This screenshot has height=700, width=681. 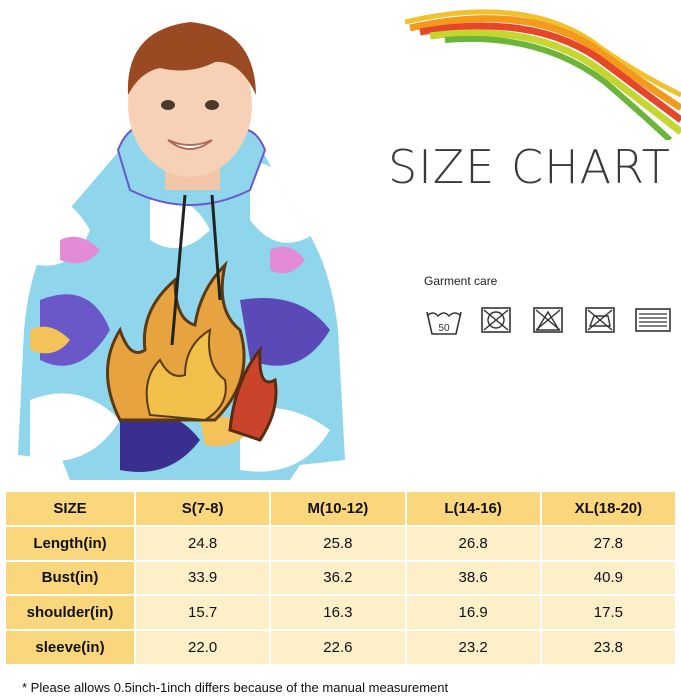 I want to click on table-cell: 23.2, so click(x=473, y=647).